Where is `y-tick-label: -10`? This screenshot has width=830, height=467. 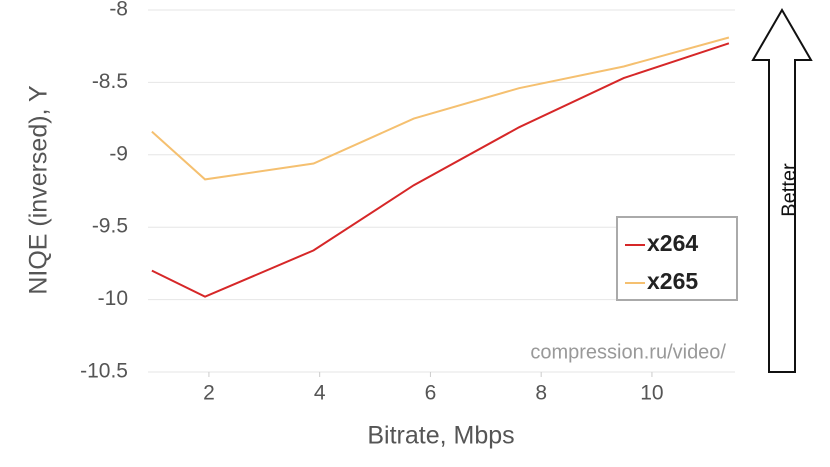
y-tick-label: -10 is located at coordinates (113, 298).